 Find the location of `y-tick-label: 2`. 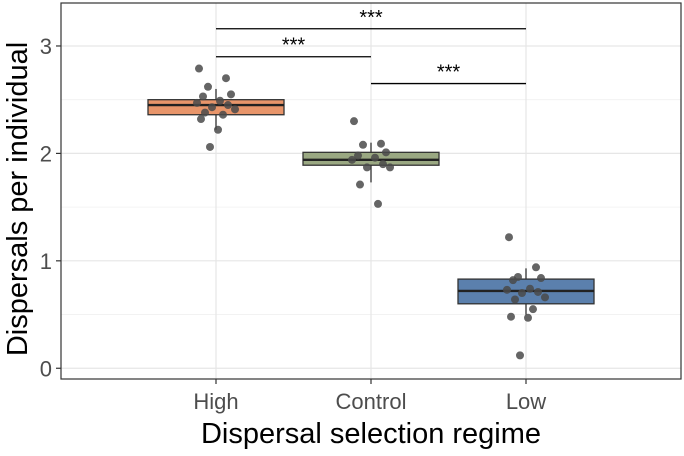

y-tick-label: 2 is located at coordinates (46, 153).